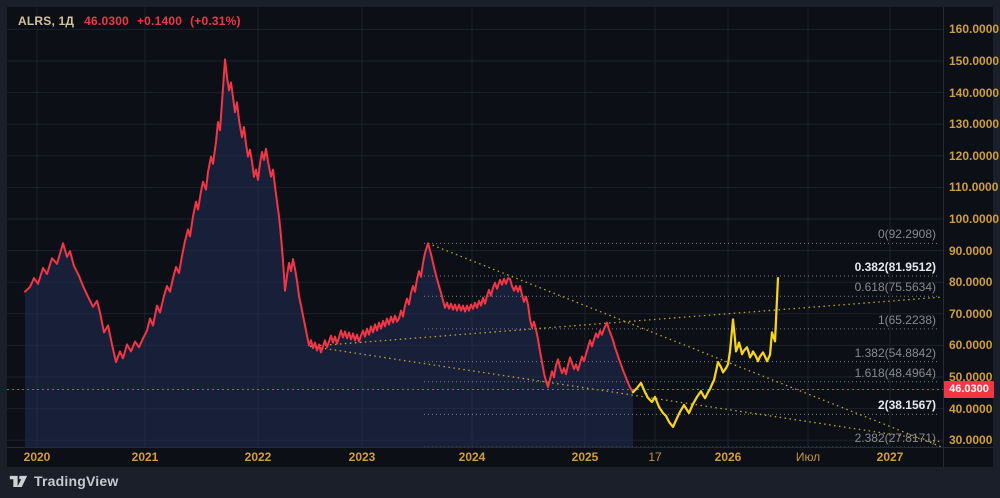 Image resolution: width=1000 pixels, height=498 pixels. Describe the element at coordinates (943, 237) in the screenshot. I see `price-axis-border` at that location.